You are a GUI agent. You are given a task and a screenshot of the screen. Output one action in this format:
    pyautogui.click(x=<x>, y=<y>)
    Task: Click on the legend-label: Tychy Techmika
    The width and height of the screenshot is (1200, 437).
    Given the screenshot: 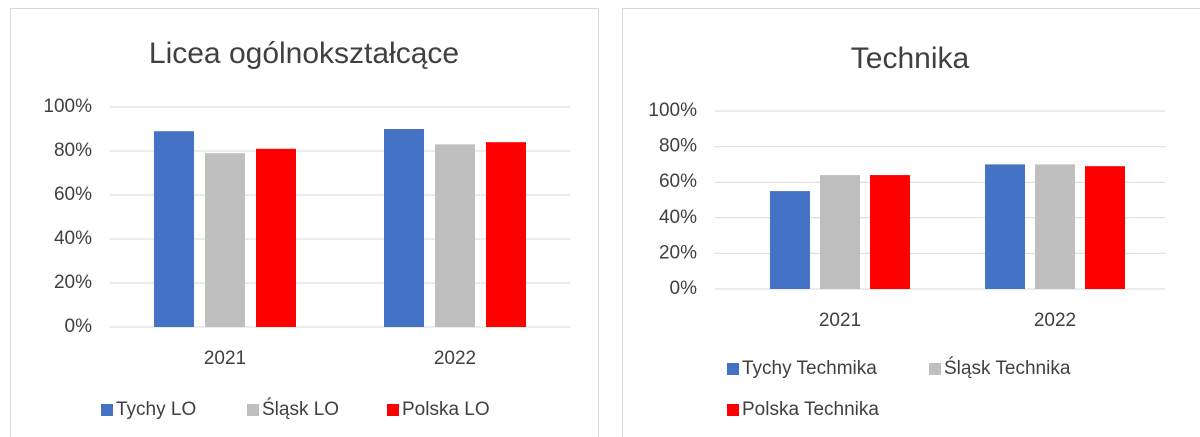 What is the action you would take?
    pyautogui.click(x=809, y=368)
    